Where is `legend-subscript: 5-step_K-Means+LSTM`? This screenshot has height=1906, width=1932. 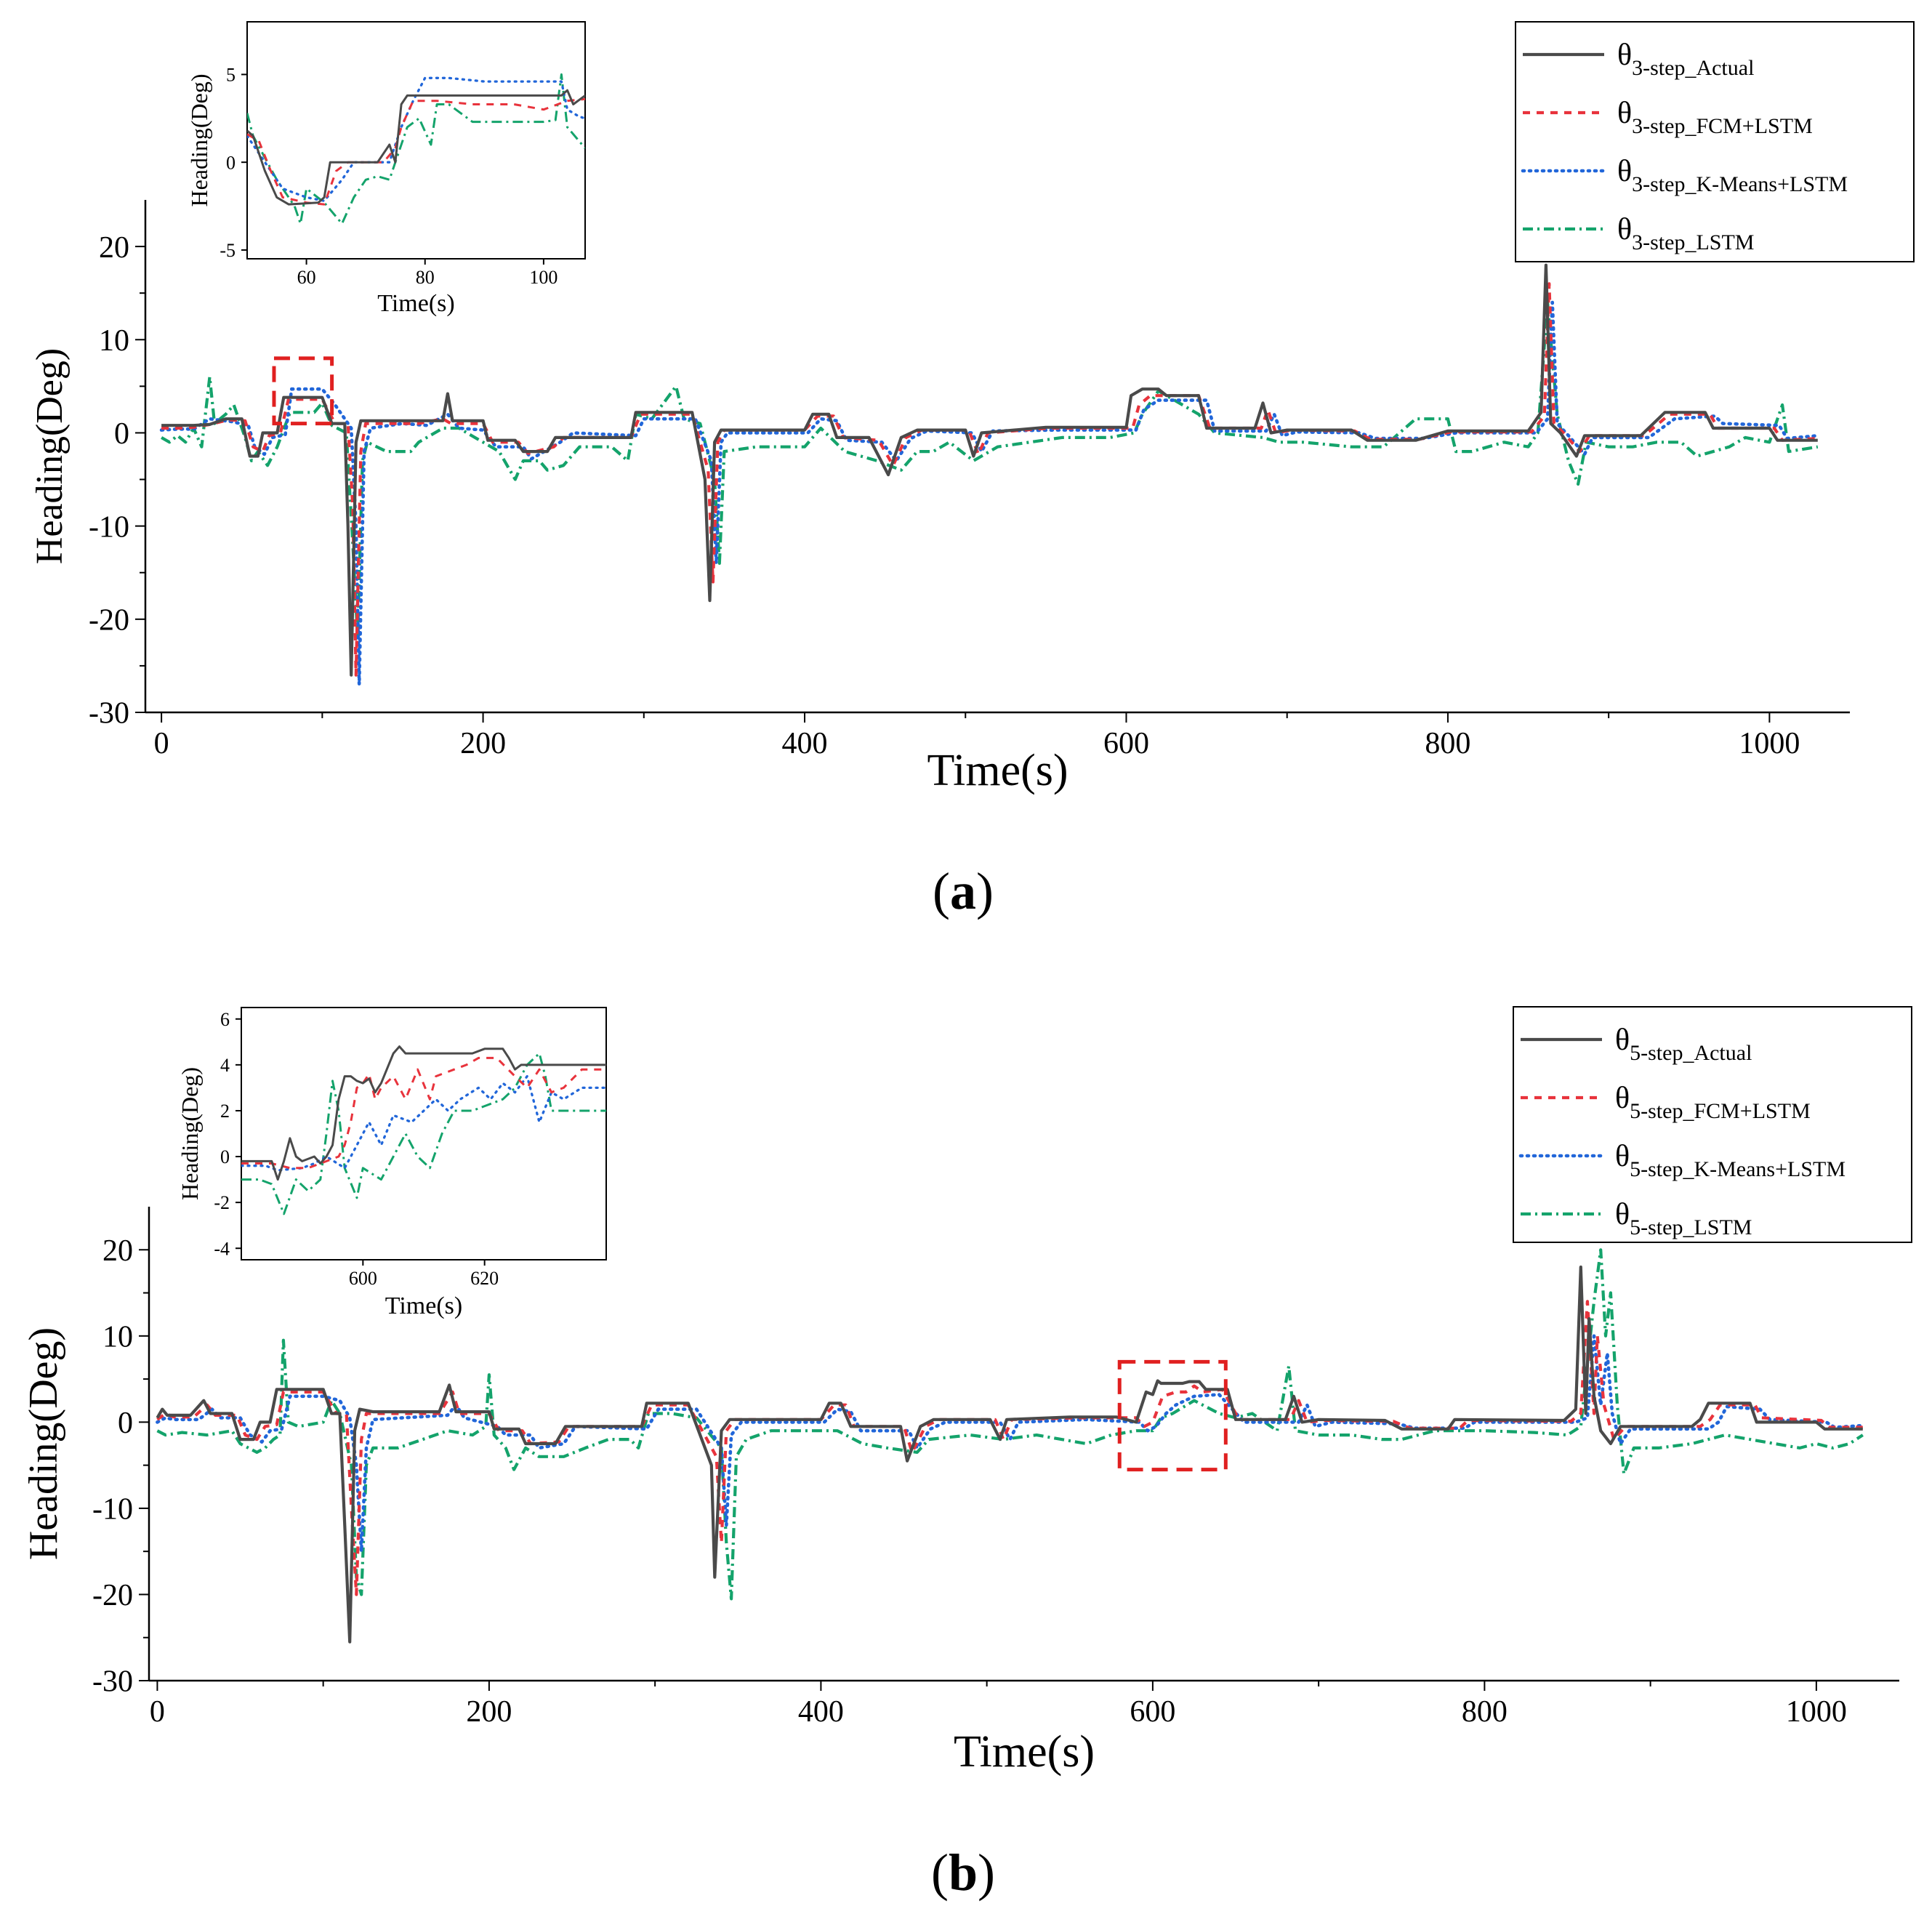 legend-subscript: 5-step_K-Means+LSTM is located at coordinates (1738, 1169).